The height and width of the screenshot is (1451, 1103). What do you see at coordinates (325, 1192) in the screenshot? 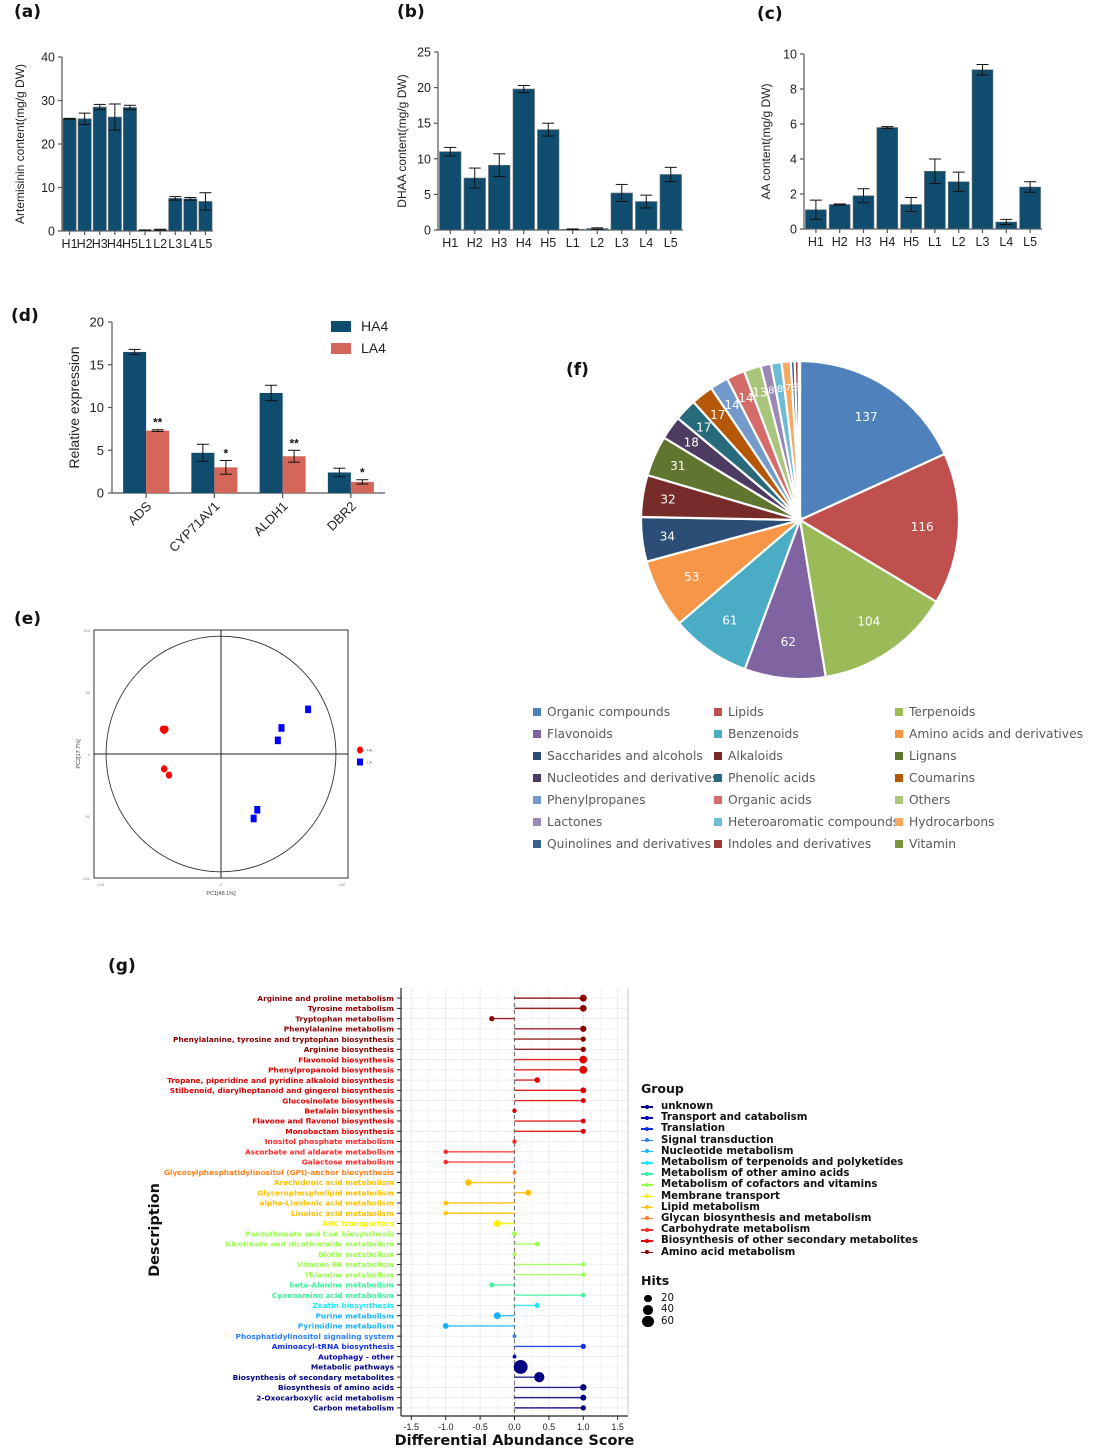
I see `pathway-label: Glycerophospholipid metabolism` at bounding box center [325, 1192].